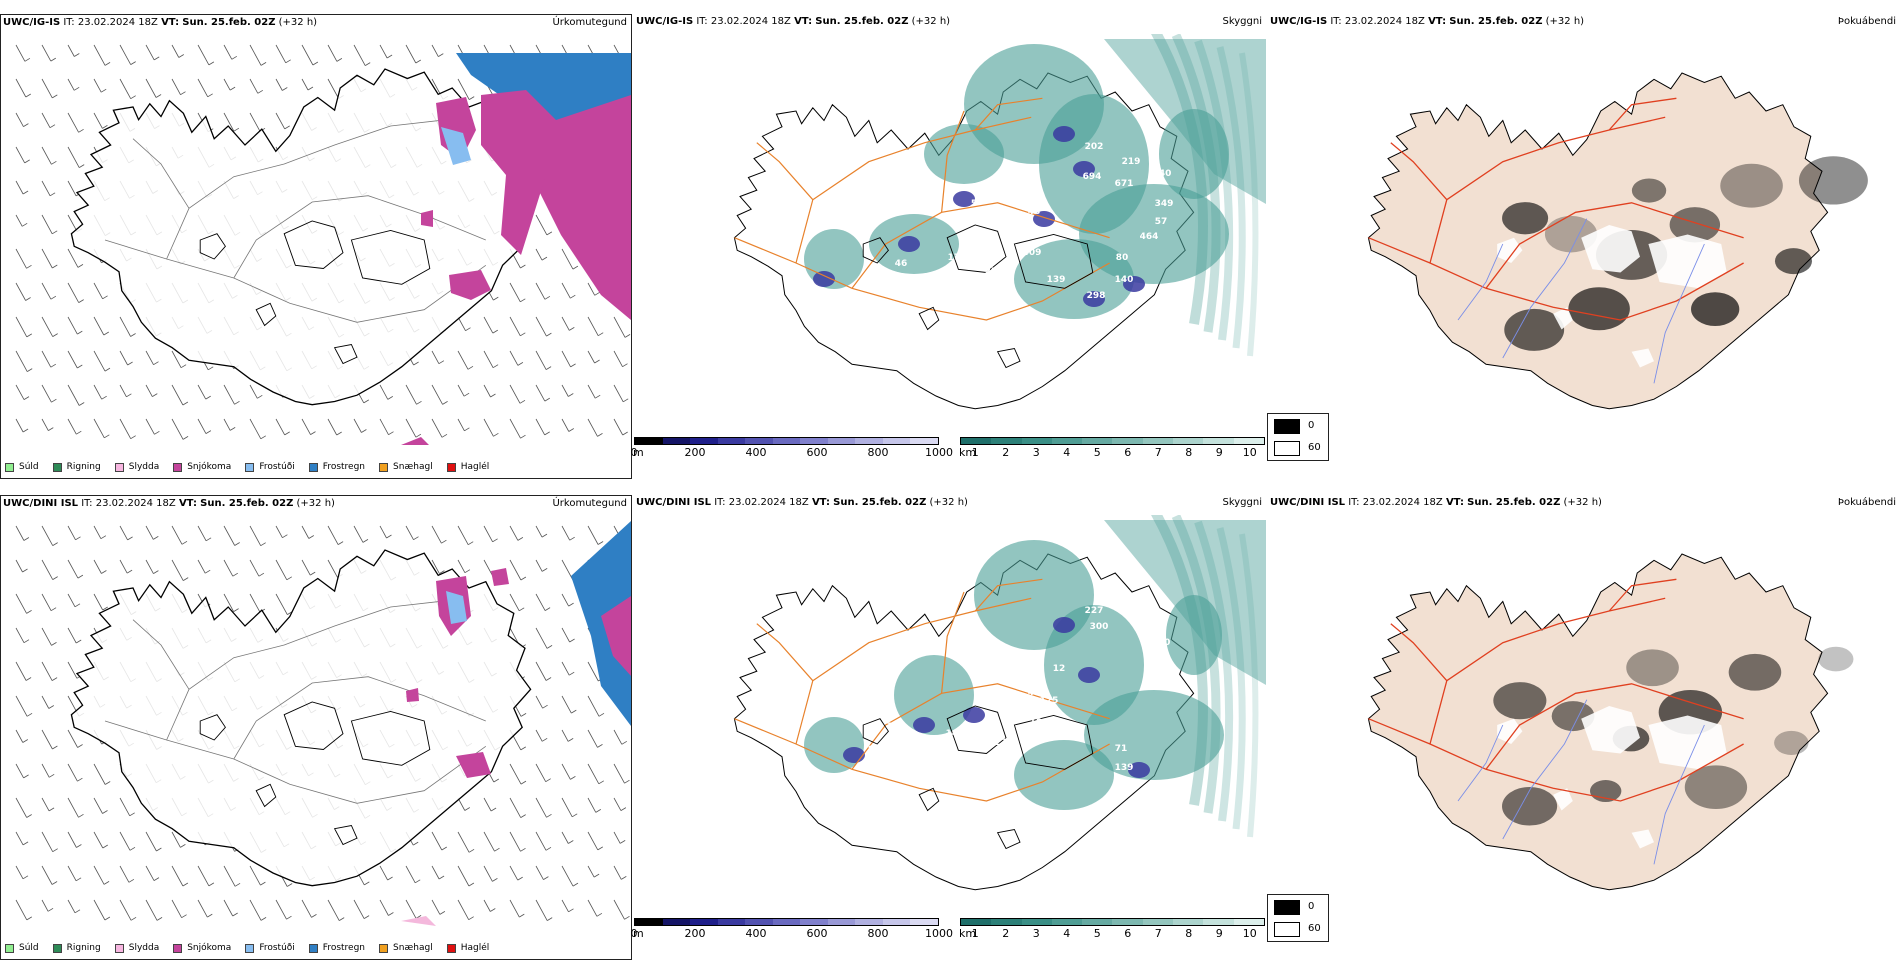 This screenshot has height=960, width=1900. I want to click on legend-label: Snæhagl, so click(413, 467).